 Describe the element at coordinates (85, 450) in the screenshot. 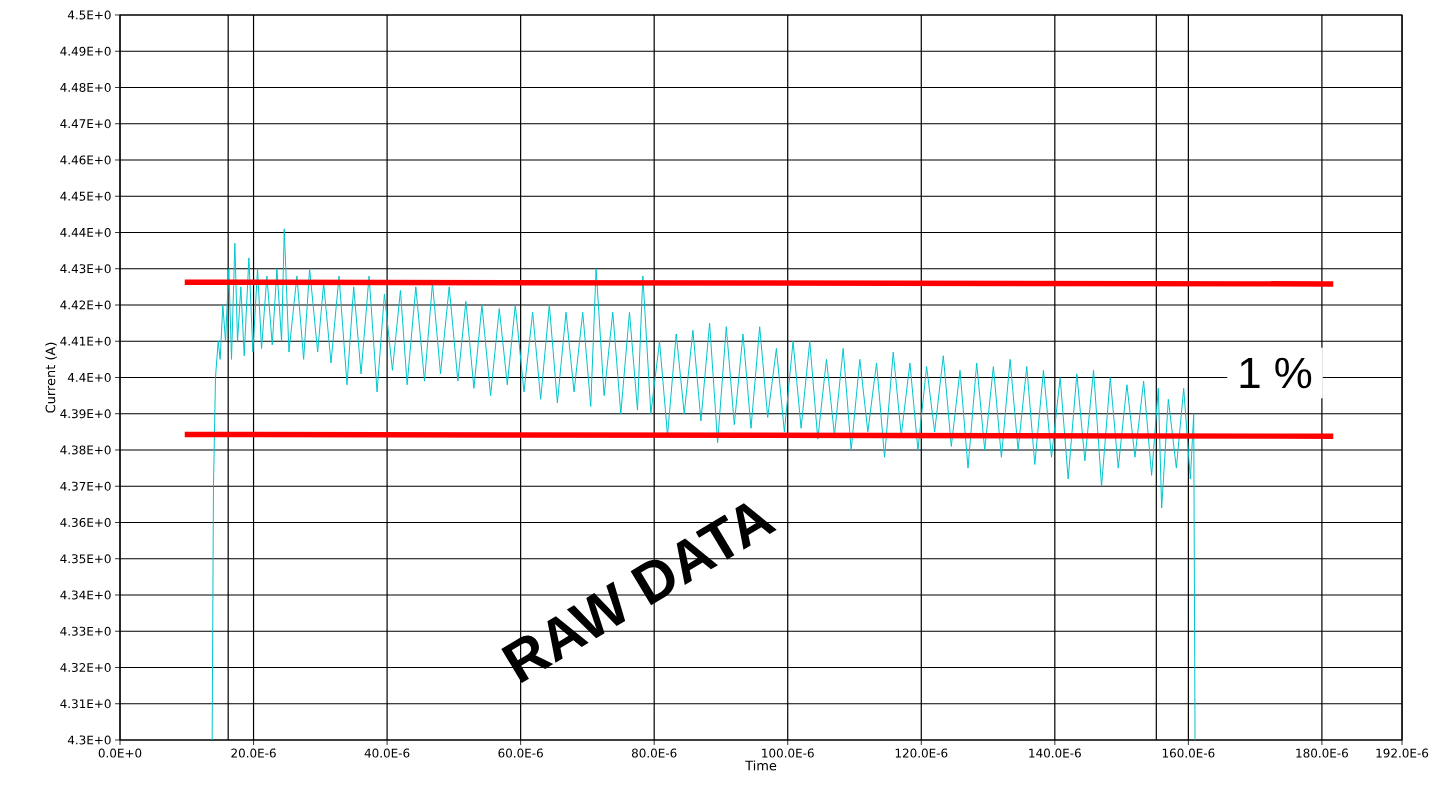

I see `y-tick-label: 4.38E+0` at that location.